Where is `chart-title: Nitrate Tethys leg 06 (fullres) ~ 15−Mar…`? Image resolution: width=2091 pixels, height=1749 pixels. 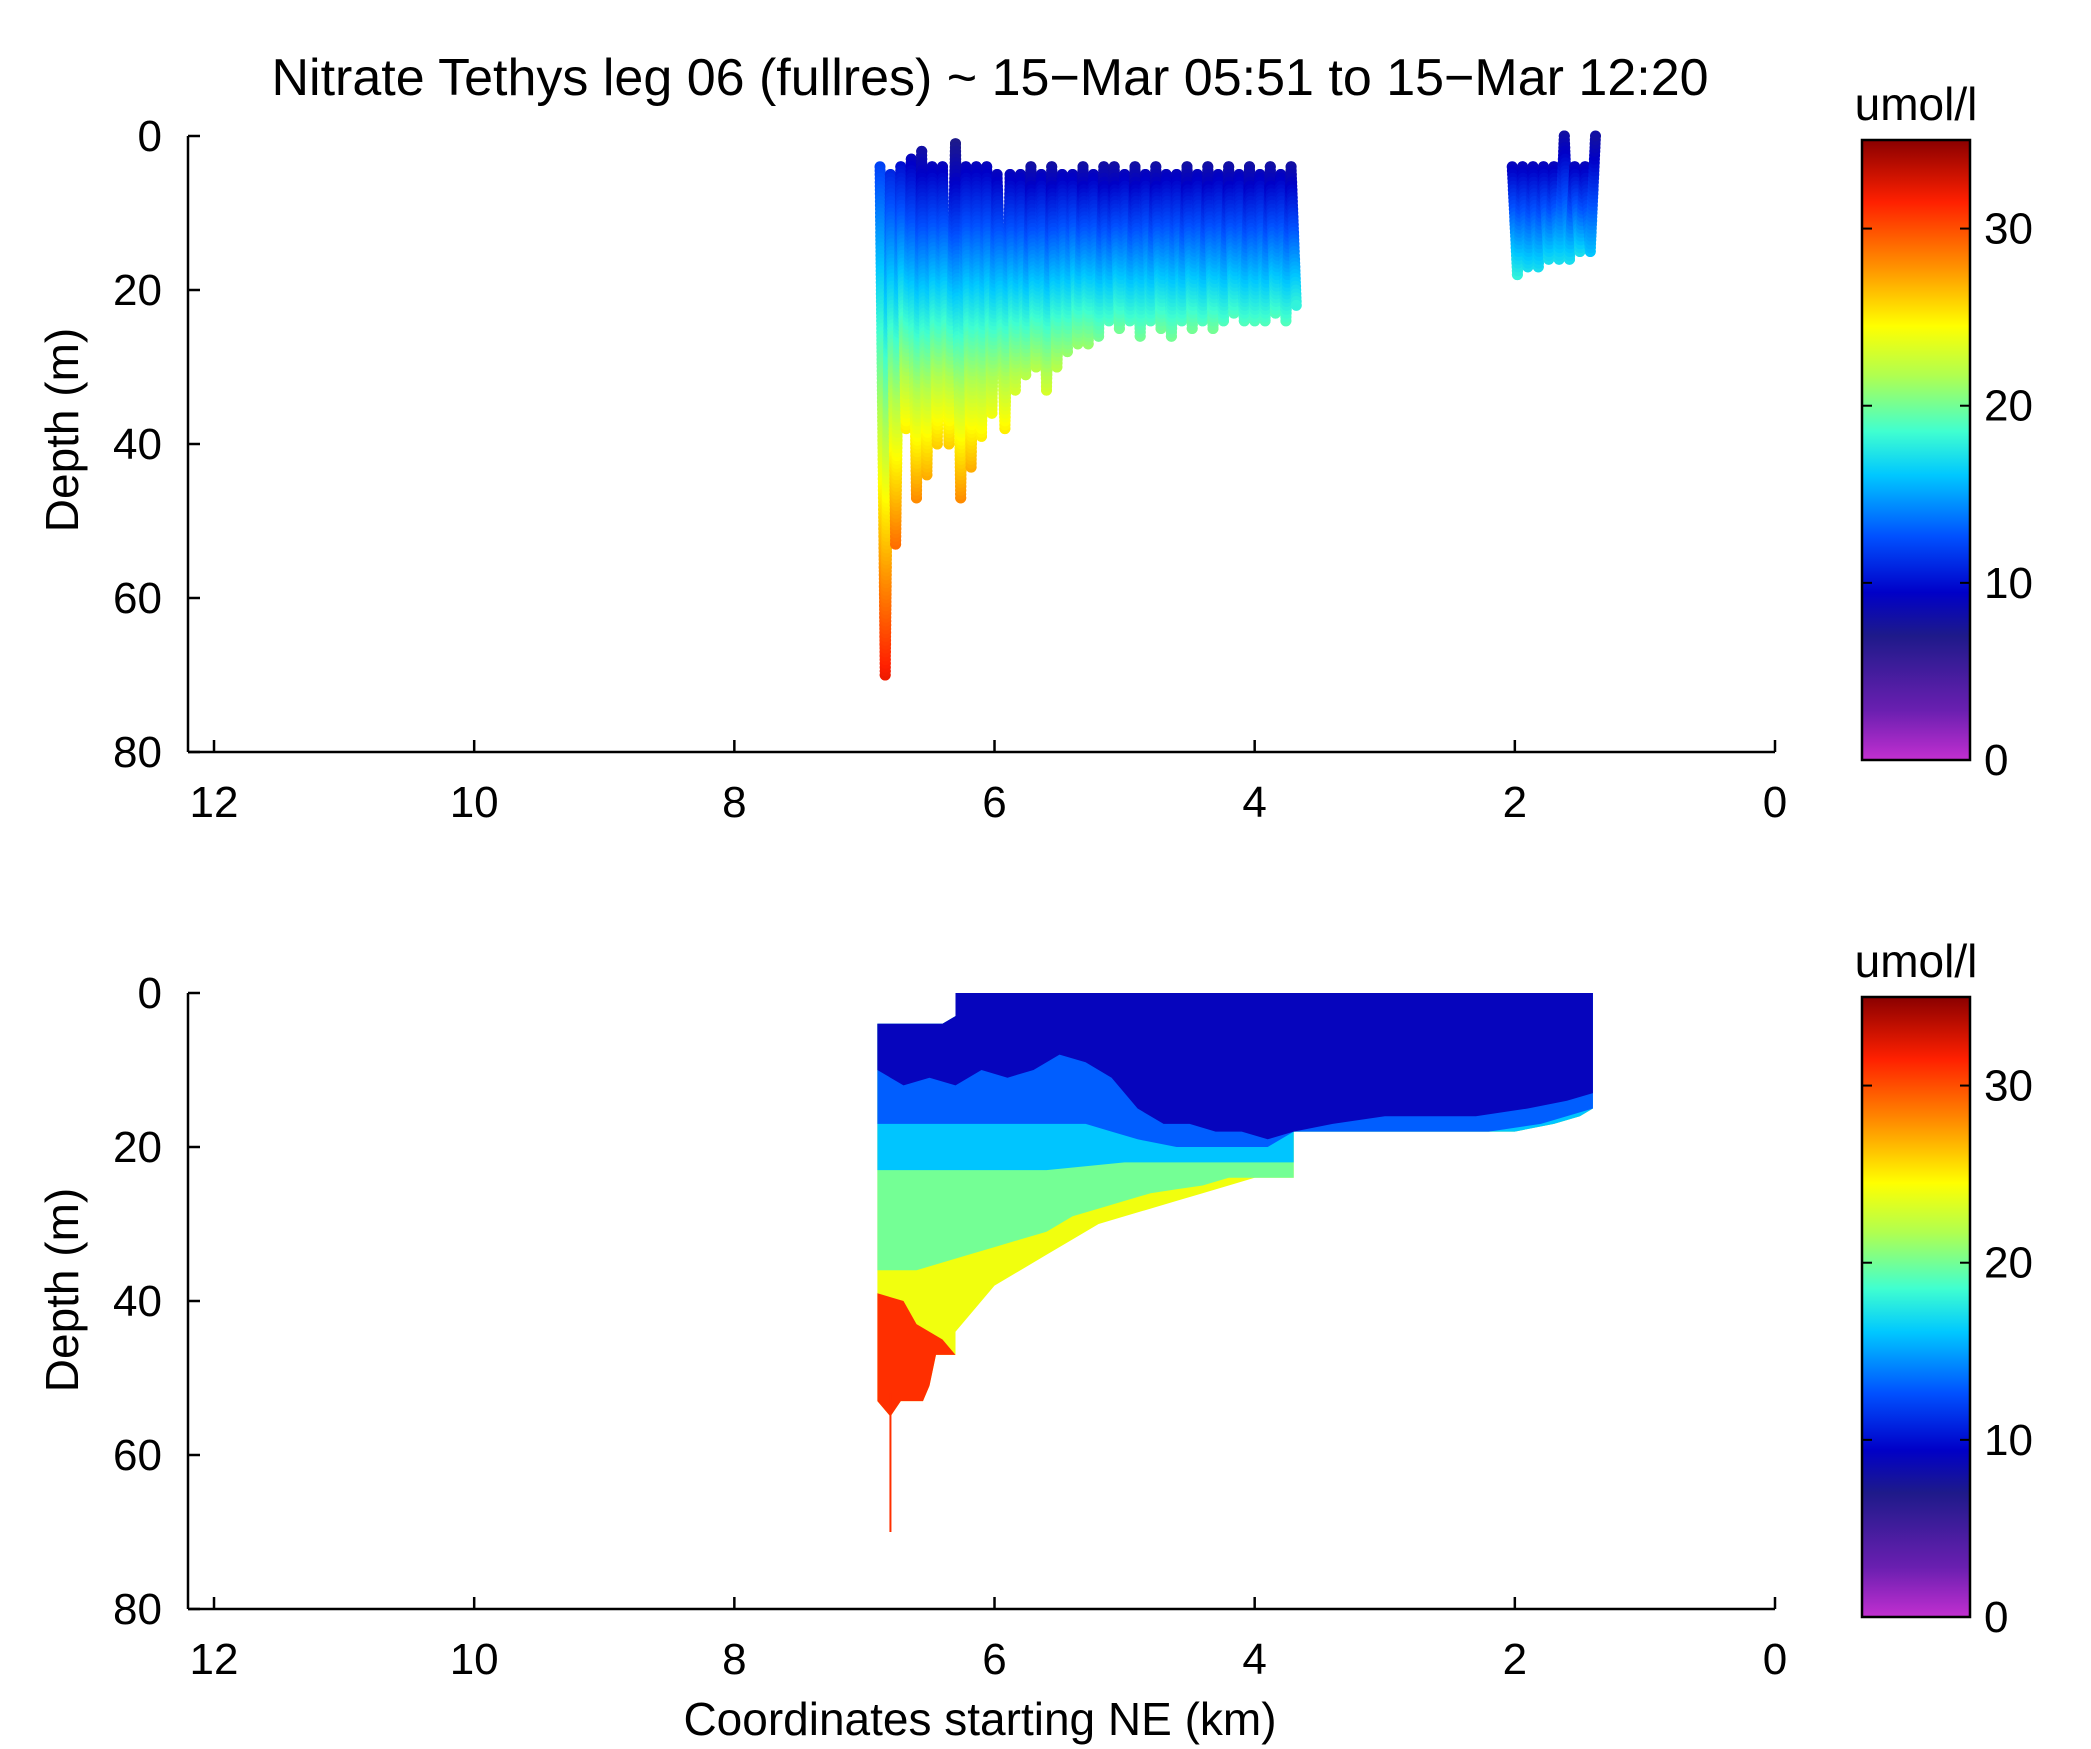 chart-title: Nitrate Tethys leg 06 (fullres) ~ 15−Mar… is located at coordinates (989, 78).